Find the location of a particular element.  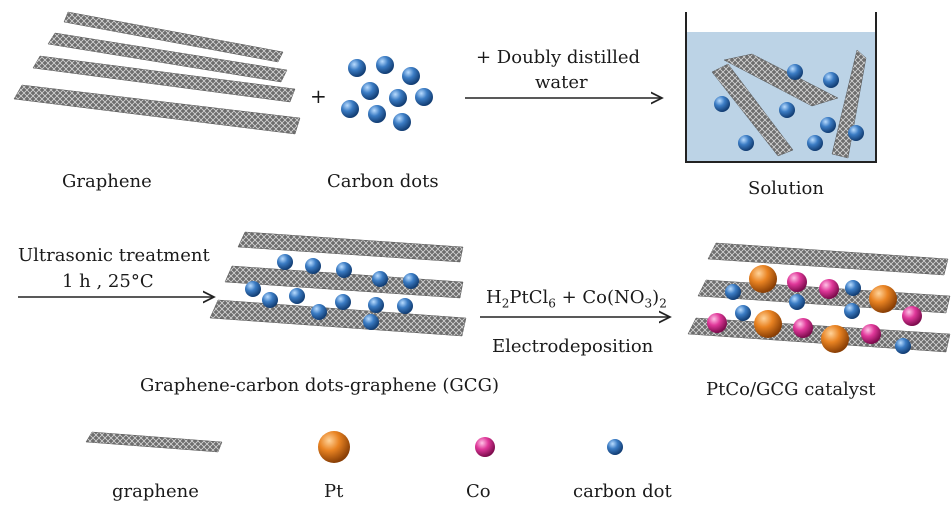

reagent-b-sub: 6 is located at coordinates (552, 303).